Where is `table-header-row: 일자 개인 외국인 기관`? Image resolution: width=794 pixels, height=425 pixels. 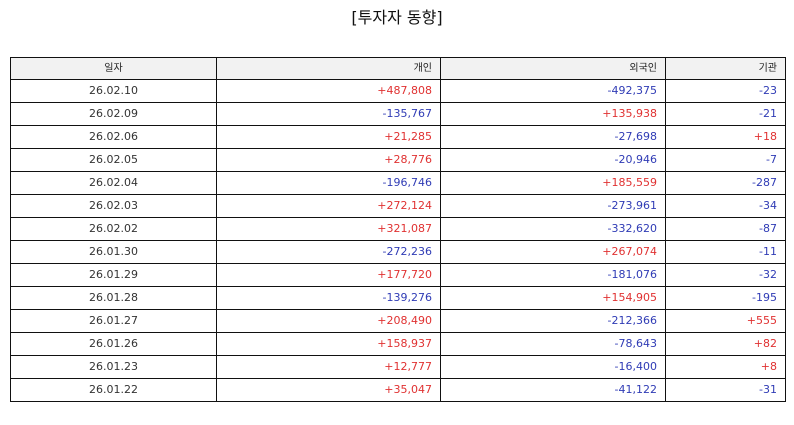 table-header-row: 일자 개인 외국인 기관 is located at coordinates (398, 68).